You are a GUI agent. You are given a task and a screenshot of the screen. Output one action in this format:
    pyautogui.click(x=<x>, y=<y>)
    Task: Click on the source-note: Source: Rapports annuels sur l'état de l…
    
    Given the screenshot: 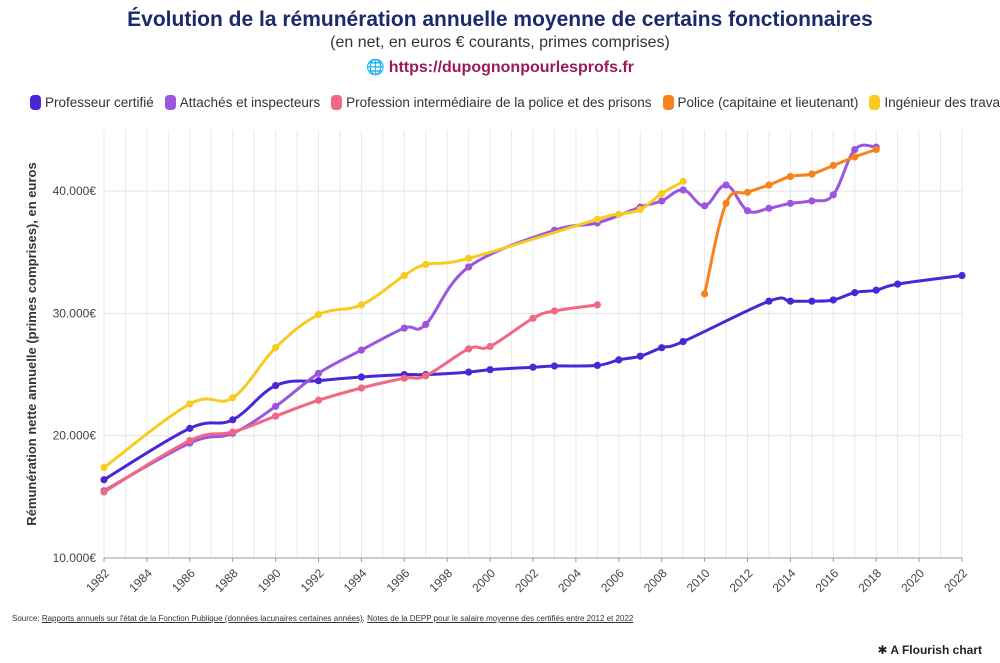 What is the action you would take?
    pyautogui.click(x=322, y=618)
    